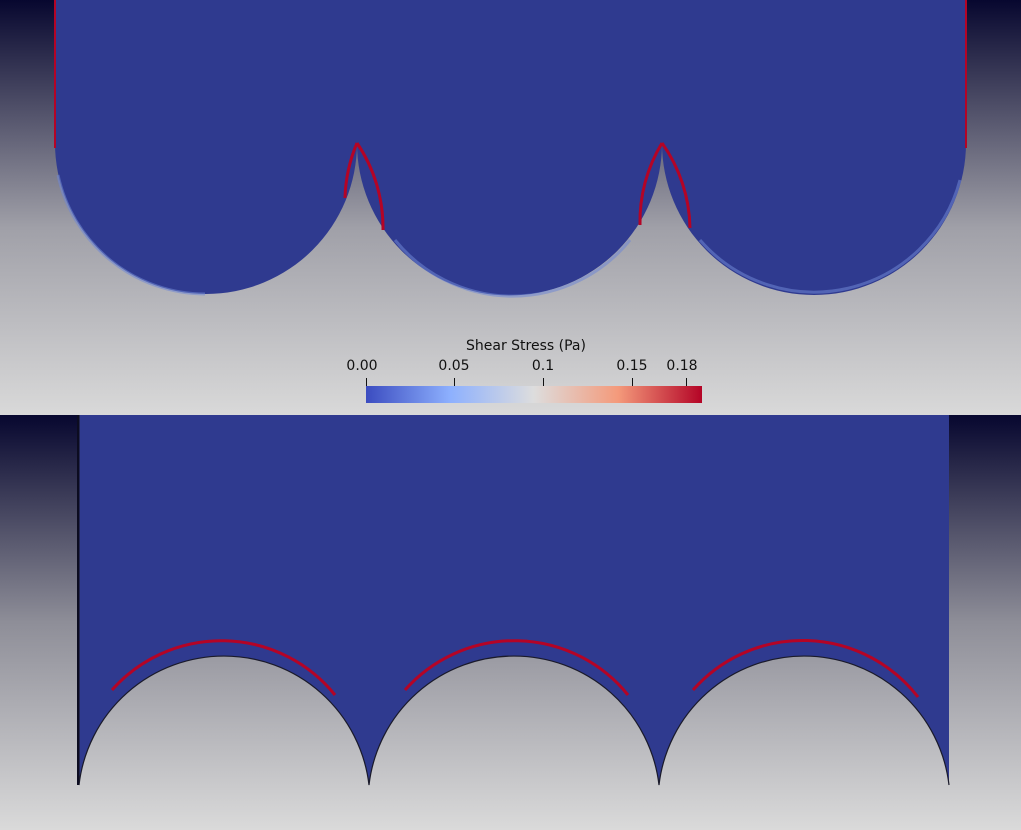 The image size is (1021, 830). Describe the element at coordinates (534, 394) in the screenshot. I see `colorbar-gradient` at that location.